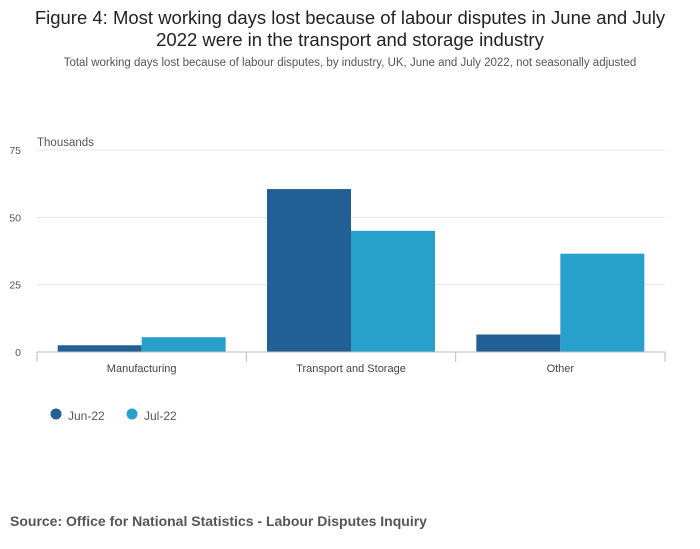 The height and width of the screenshot is (549, 700). What do you see at coordinates (86, 416) in the screenshot?
I see `legend-label: Jun-22` at bounding box center [86, 416].